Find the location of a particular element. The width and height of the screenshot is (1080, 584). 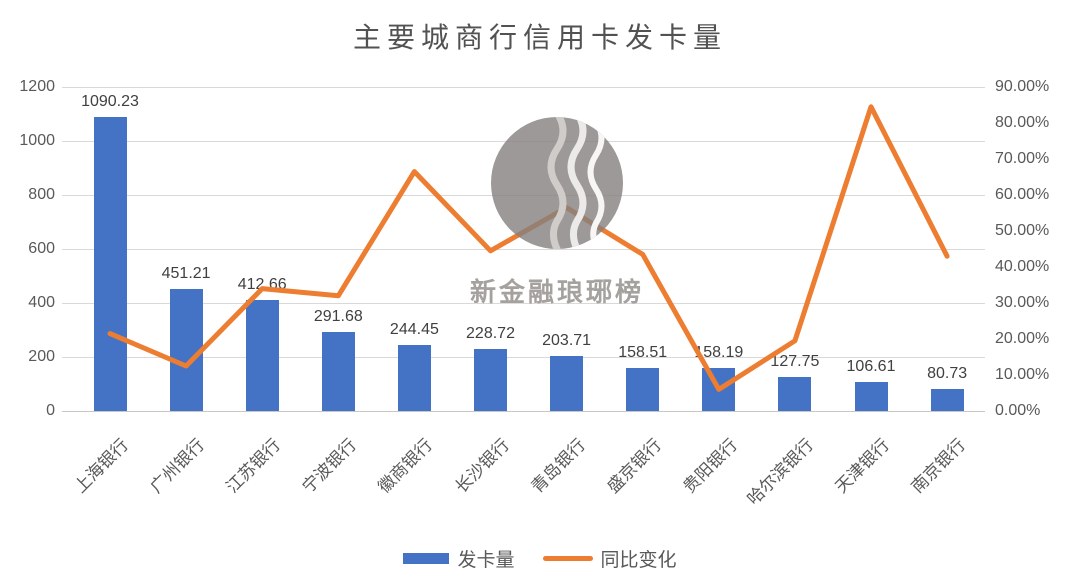

right-axis-tick-label: 40.00% is located at coordinates (1022, 266).